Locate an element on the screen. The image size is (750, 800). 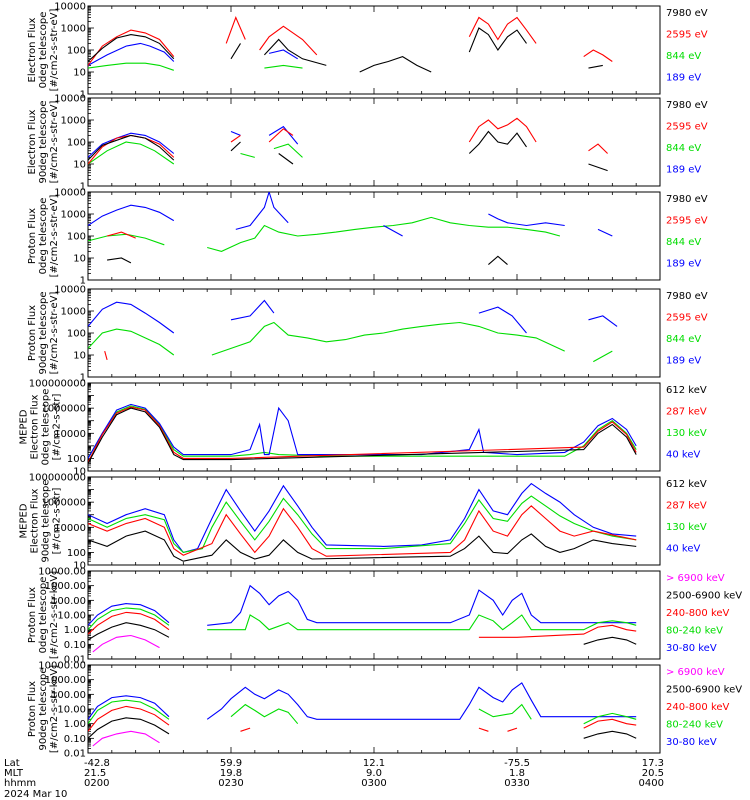
footer-lat-value: -75.5 is located at coordinates (517, 763).